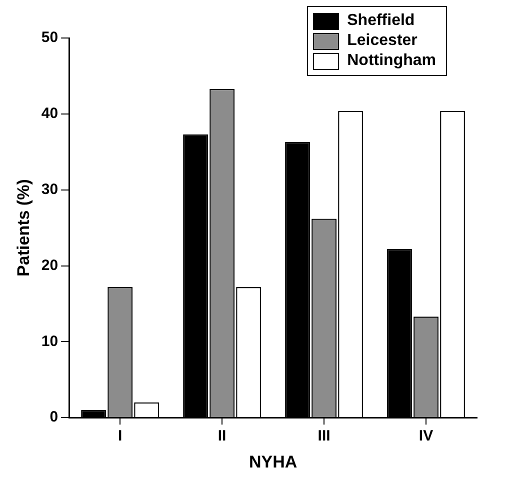 This screenshot has height=482, width=517. What do you see at coordinates (49, 341) in the screenshot?
I see `y-tick-label: 10` at bounding box center [49, 341].